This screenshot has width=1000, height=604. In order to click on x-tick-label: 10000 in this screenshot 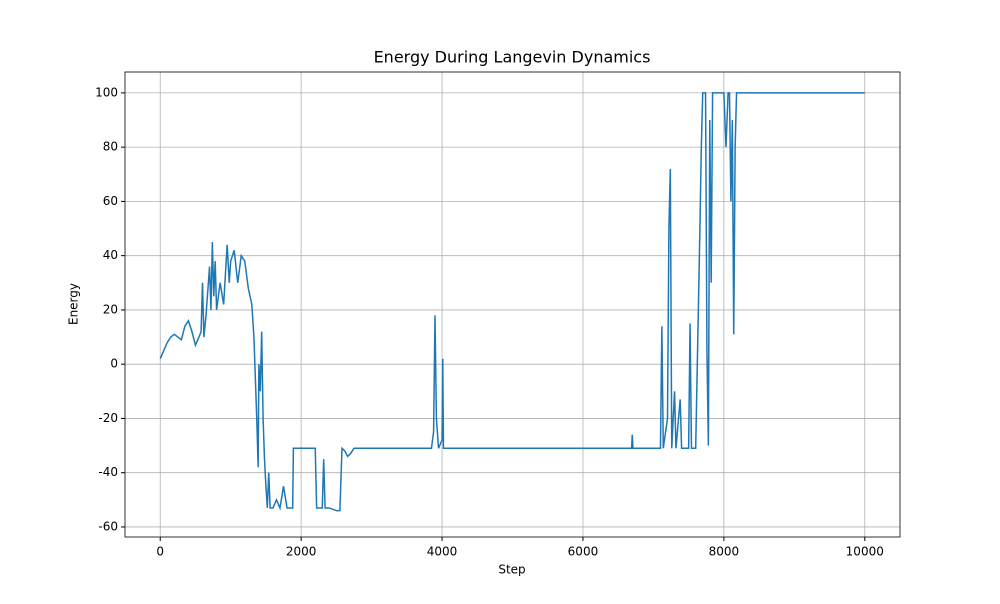, I will do `click(865, 552)`.